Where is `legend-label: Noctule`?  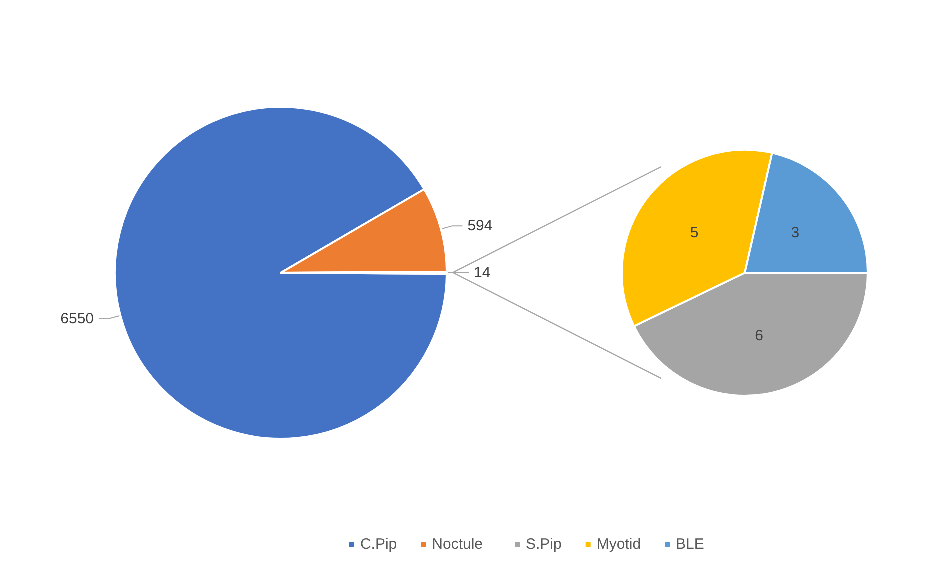
legend-label: Noctule is located at coordinates (457, 544).